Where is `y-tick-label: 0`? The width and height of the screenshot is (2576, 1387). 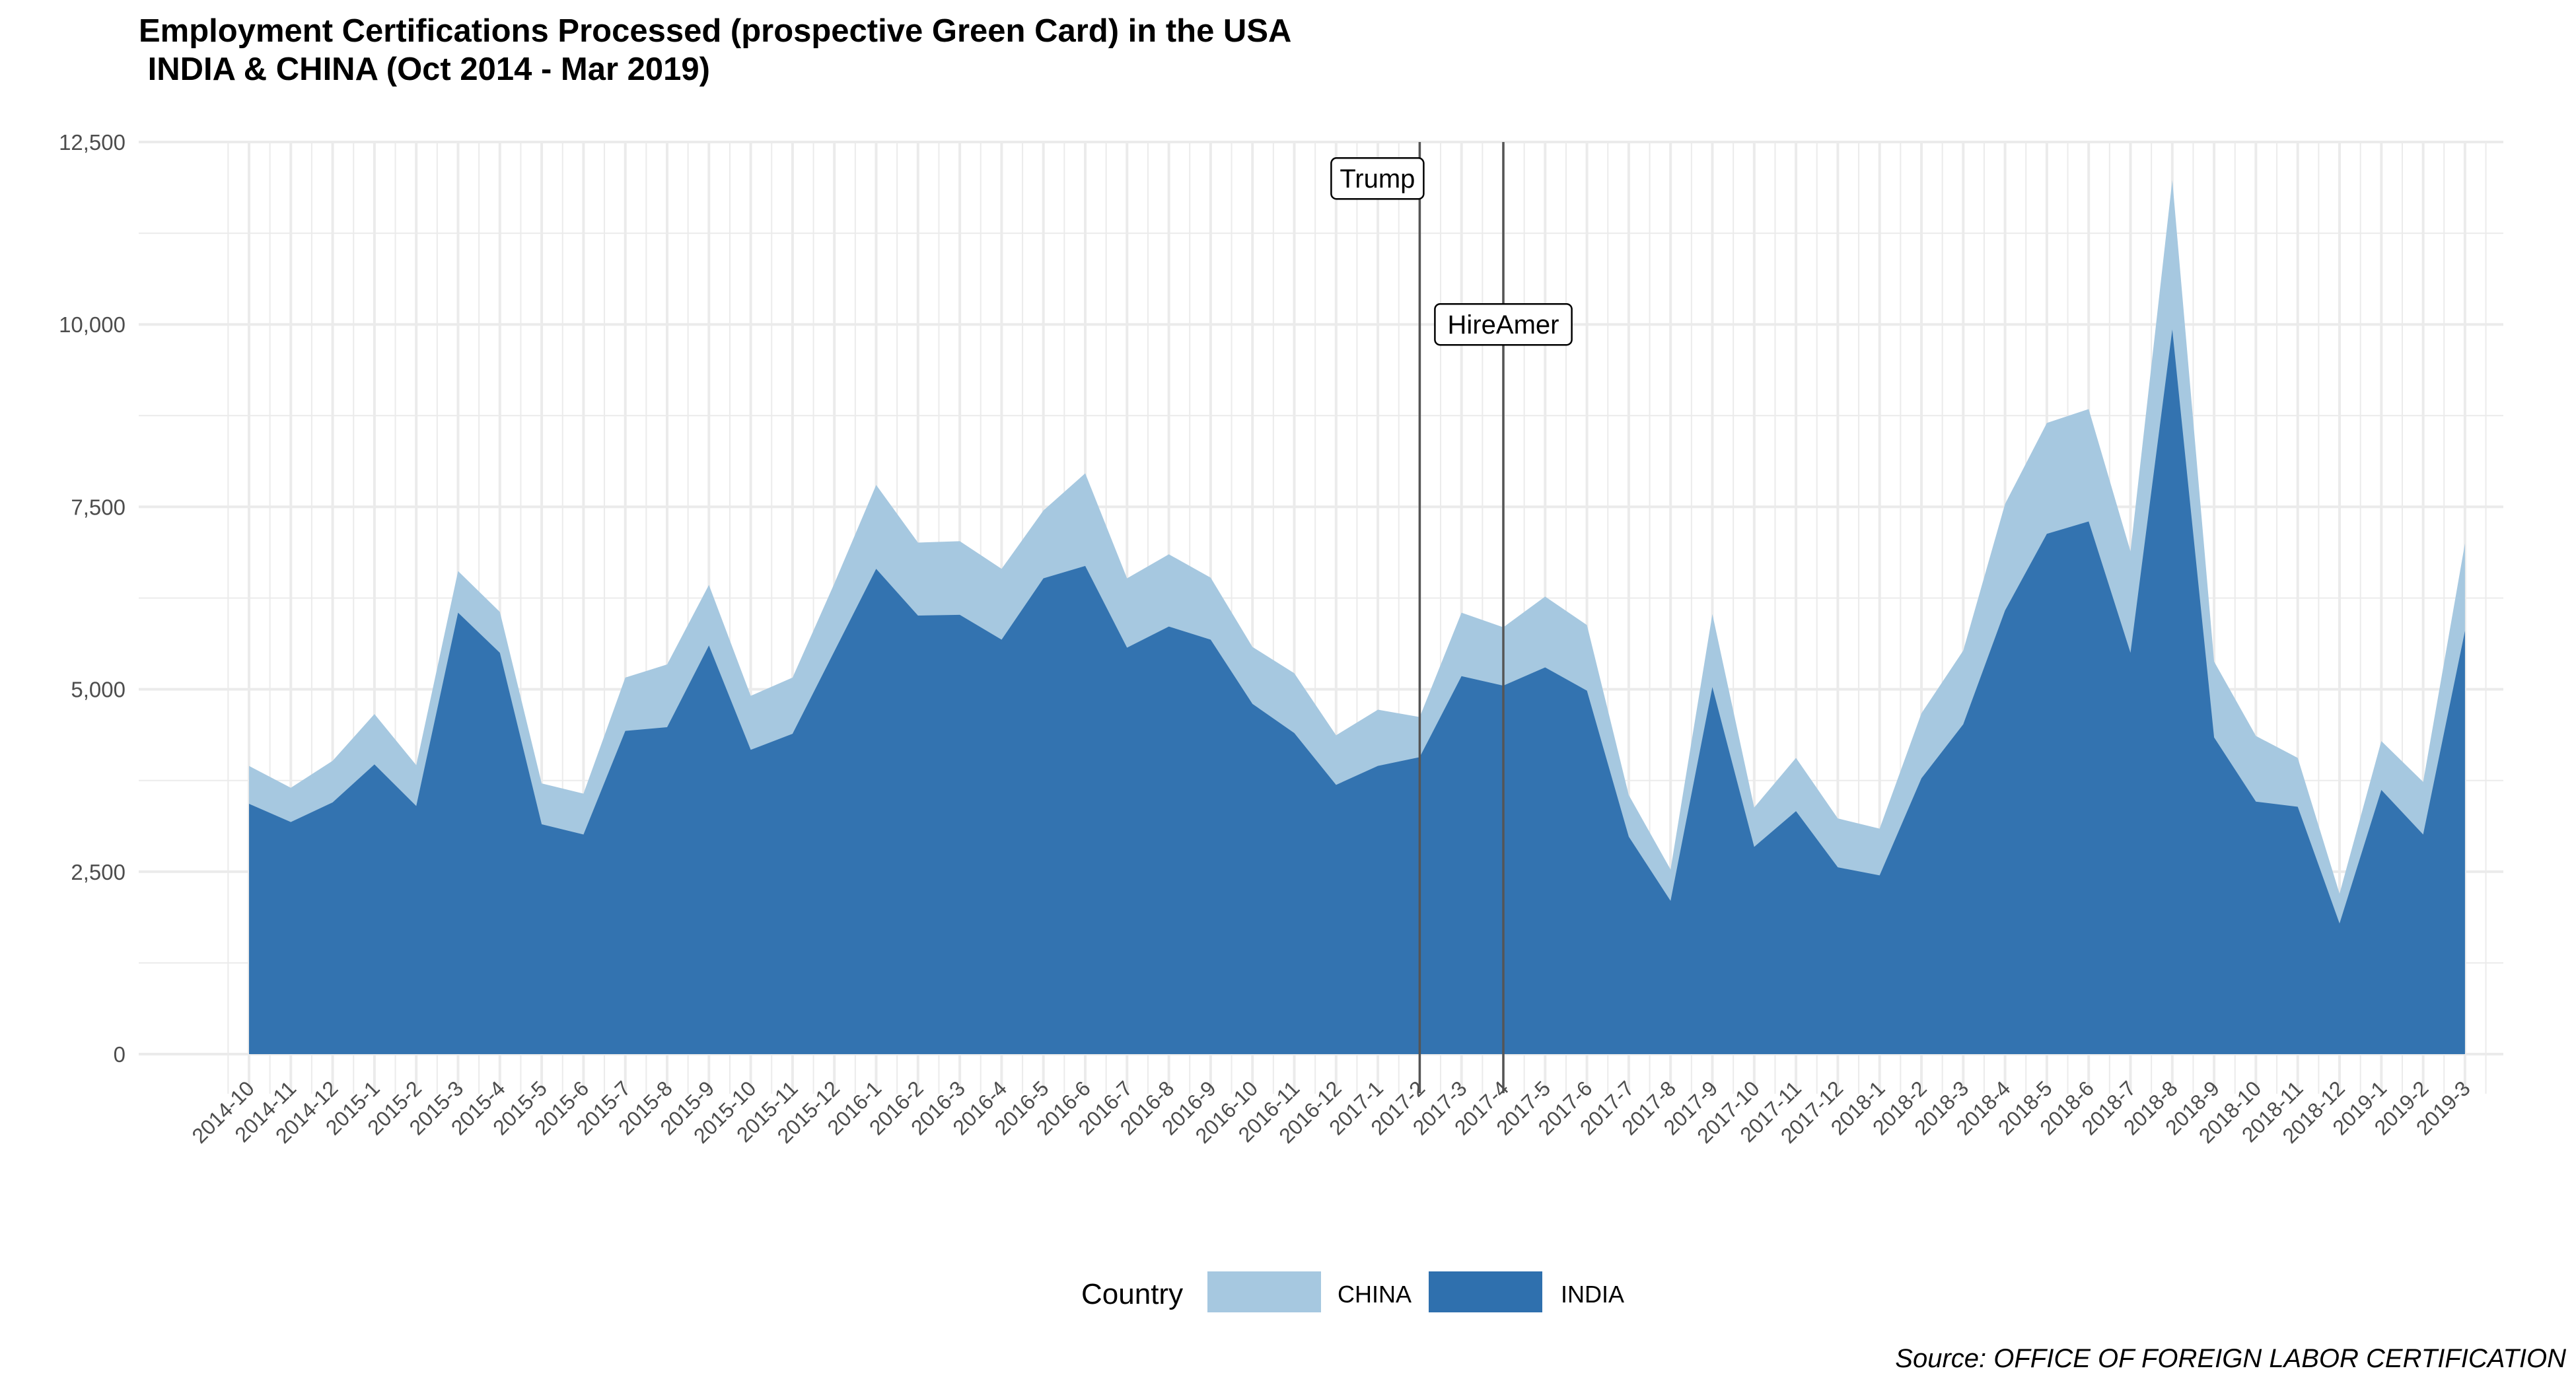 y-tick-label: 0 is located at coordinates (119, 1054).